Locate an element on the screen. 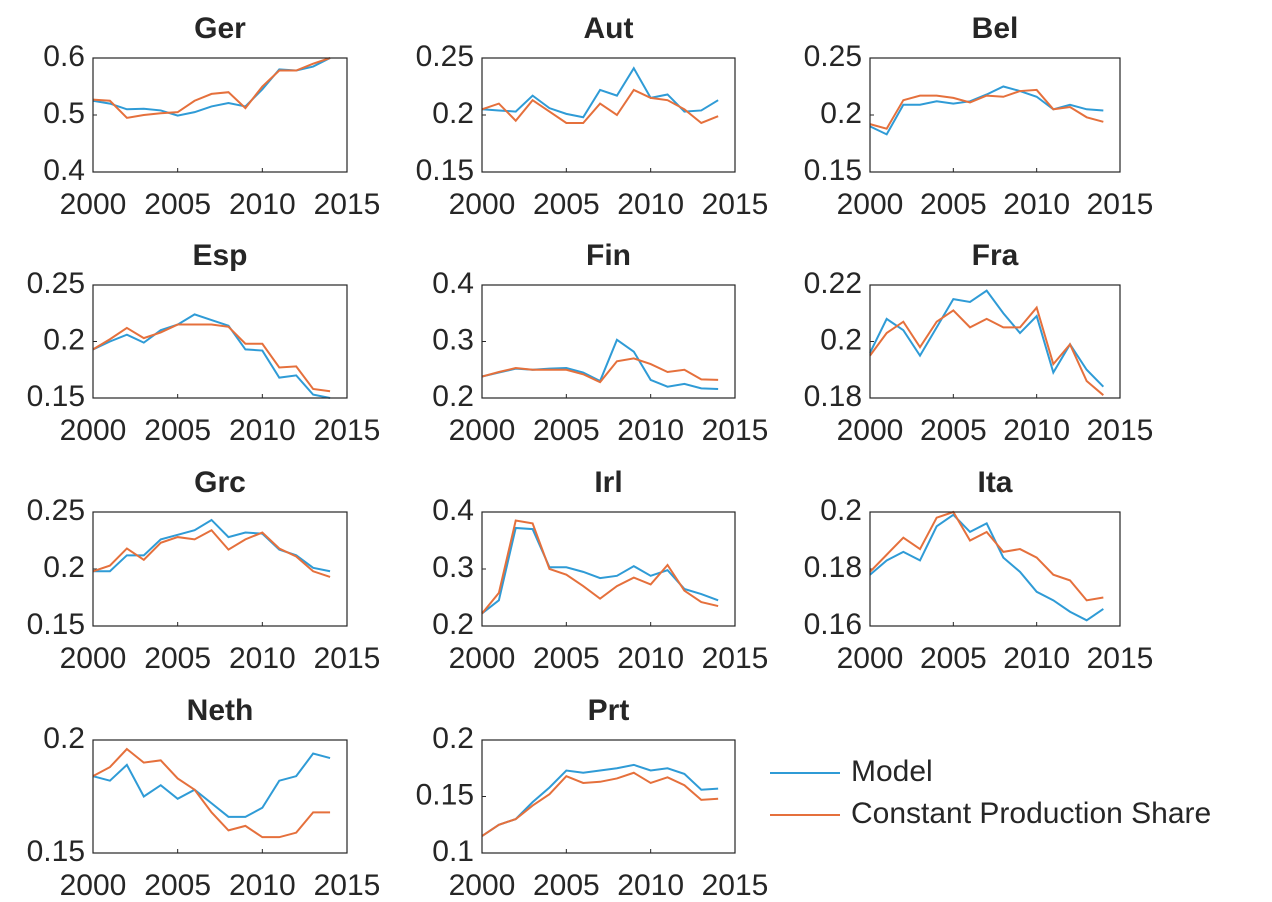 This screenshot has height=902, width=1272. panel-title: Fra is located at coordinates (995, 255).